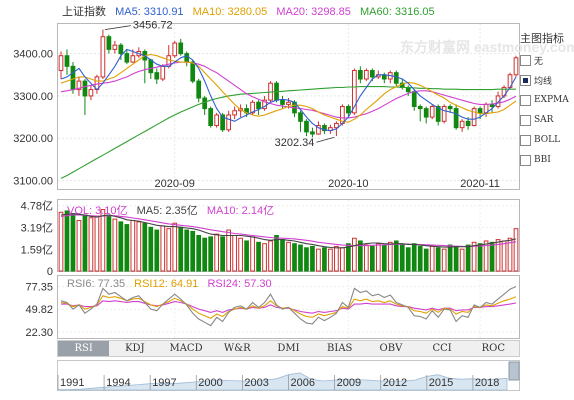  I want to click on main-annotations: 3456.72 3202.34, so click(219, 84).